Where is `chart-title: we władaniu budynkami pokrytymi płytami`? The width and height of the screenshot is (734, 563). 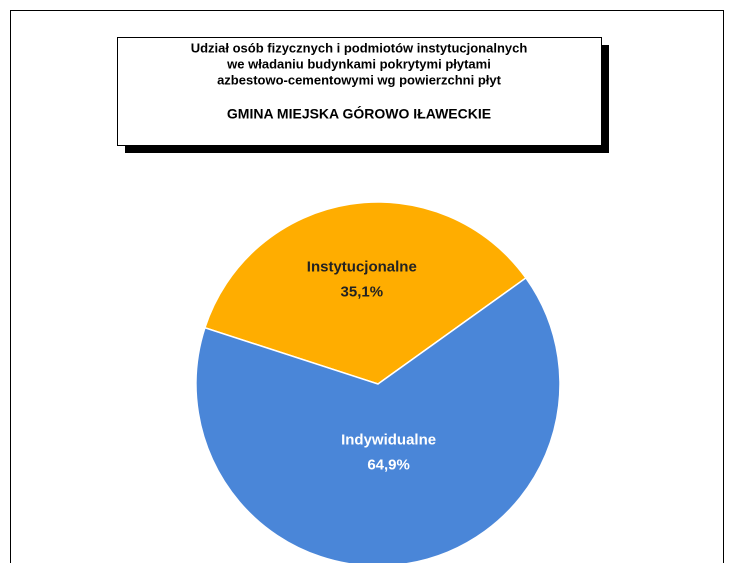
chart-title: we władaniu budynkami pokrytymi płytami is located at coordinates (358, 63).